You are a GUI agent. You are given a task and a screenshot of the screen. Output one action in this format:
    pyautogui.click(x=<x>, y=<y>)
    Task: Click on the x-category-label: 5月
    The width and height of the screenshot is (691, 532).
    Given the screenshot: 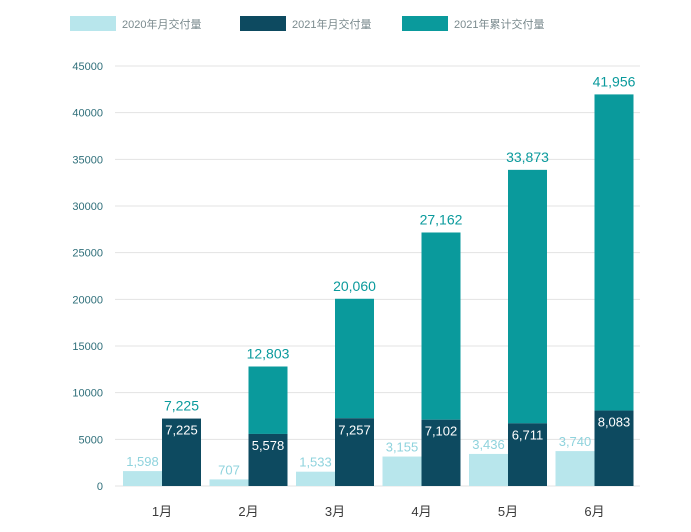 What is the action you would take?
    pyautogui.click(x=508, y=511)
    